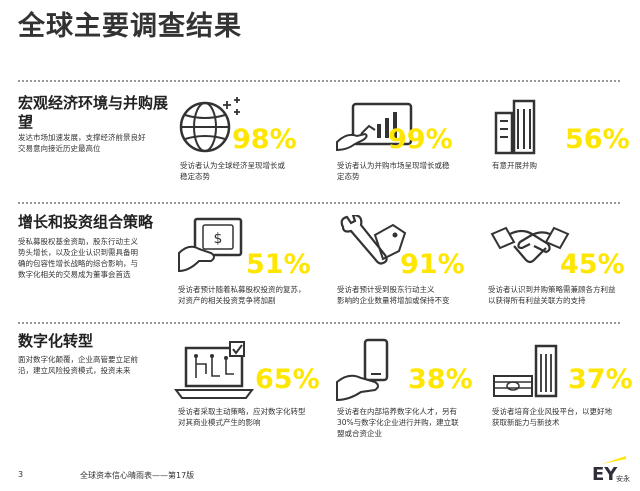 The height and width of the screenshot is (491, 640). What do you see at coordinates (210, 245) in the screenshot?
I see `money-hand-icon: $` at bounding box center [210, 245].